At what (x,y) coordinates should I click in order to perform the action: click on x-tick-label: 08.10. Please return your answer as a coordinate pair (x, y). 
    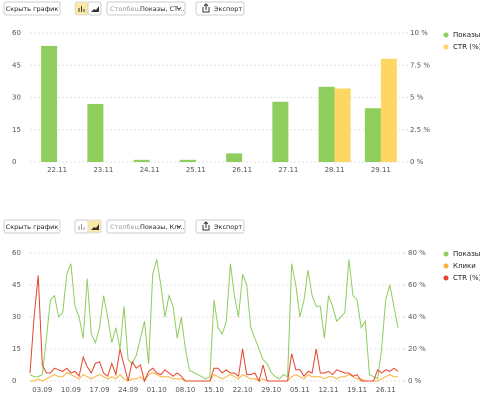
    Looking at the image, I should click on (185, 390).